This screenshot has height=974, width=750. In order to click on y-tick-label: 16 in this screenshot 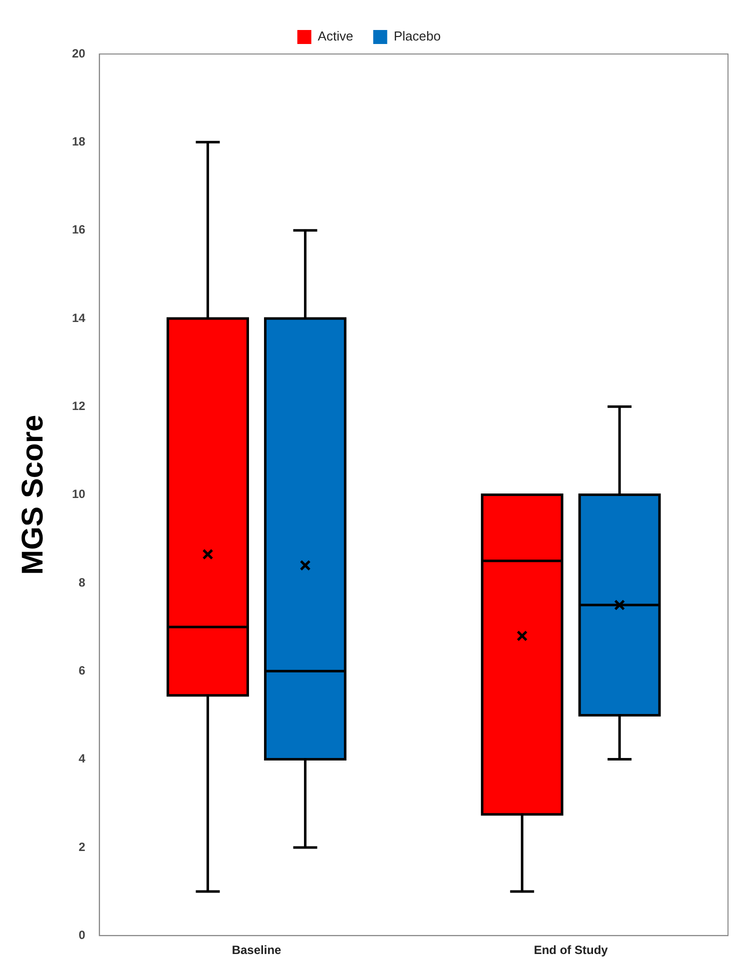, I will do `click(79, 229)`.